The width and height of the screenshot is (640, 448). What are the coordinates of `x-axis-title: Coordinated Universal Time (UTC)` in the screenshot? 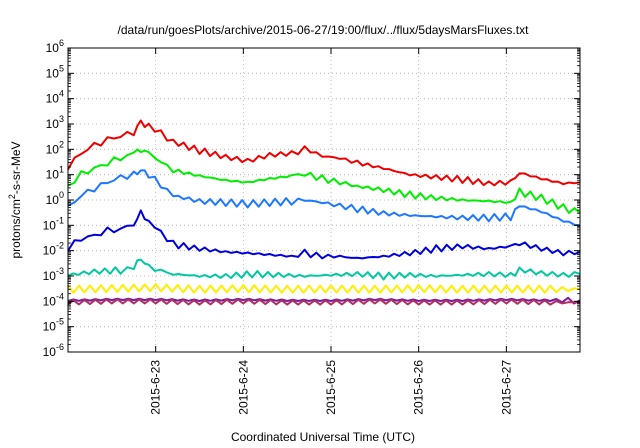 It's located at (323, 437).